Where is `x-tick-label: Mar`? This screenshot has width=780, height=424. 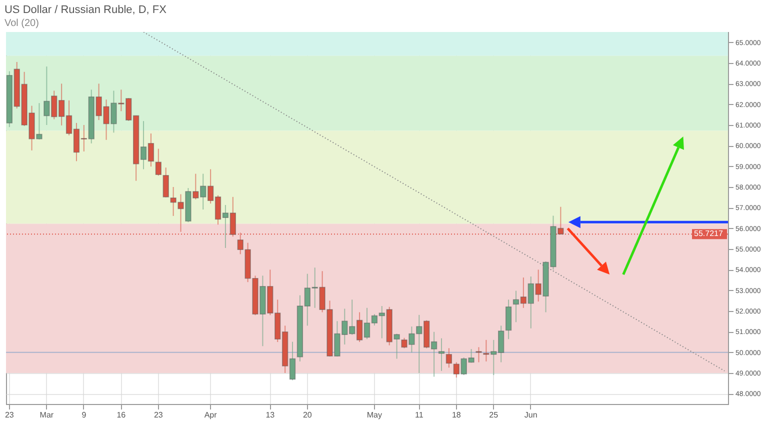
x-tick-label: Mar is located at coordinates (47, 415).